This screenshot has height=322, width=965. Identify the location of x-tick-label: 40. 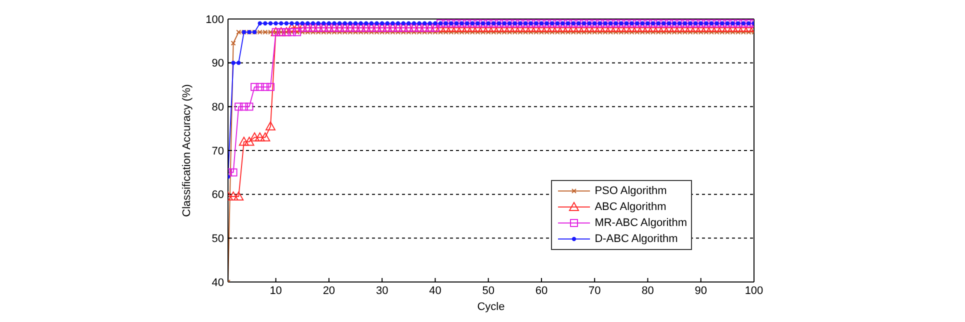
(435, 290).